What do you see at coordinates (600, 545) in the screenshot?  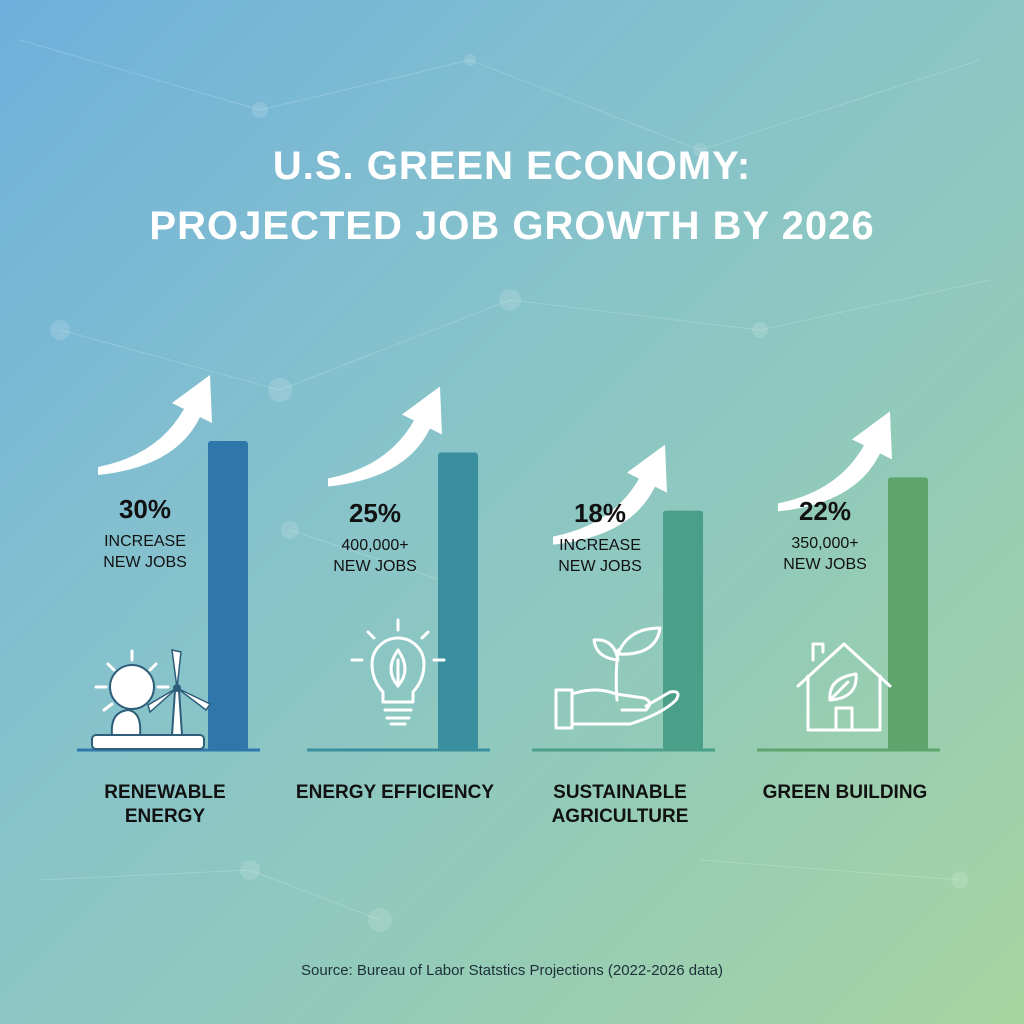 I see `sub-label-3-1: INCREASE` at bounding box center [600, 545].